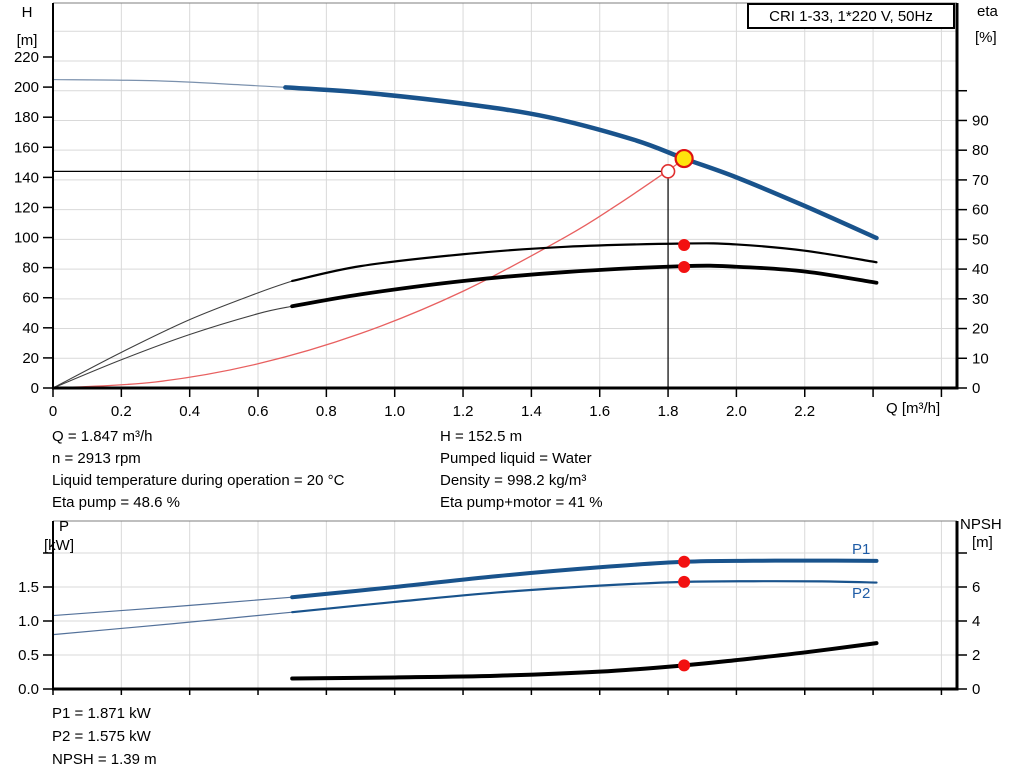  What do you see at coordinates (59, 545) in the screenshot?
I see `p-axis-unit: [kW]` at bounding box center [59, 545].